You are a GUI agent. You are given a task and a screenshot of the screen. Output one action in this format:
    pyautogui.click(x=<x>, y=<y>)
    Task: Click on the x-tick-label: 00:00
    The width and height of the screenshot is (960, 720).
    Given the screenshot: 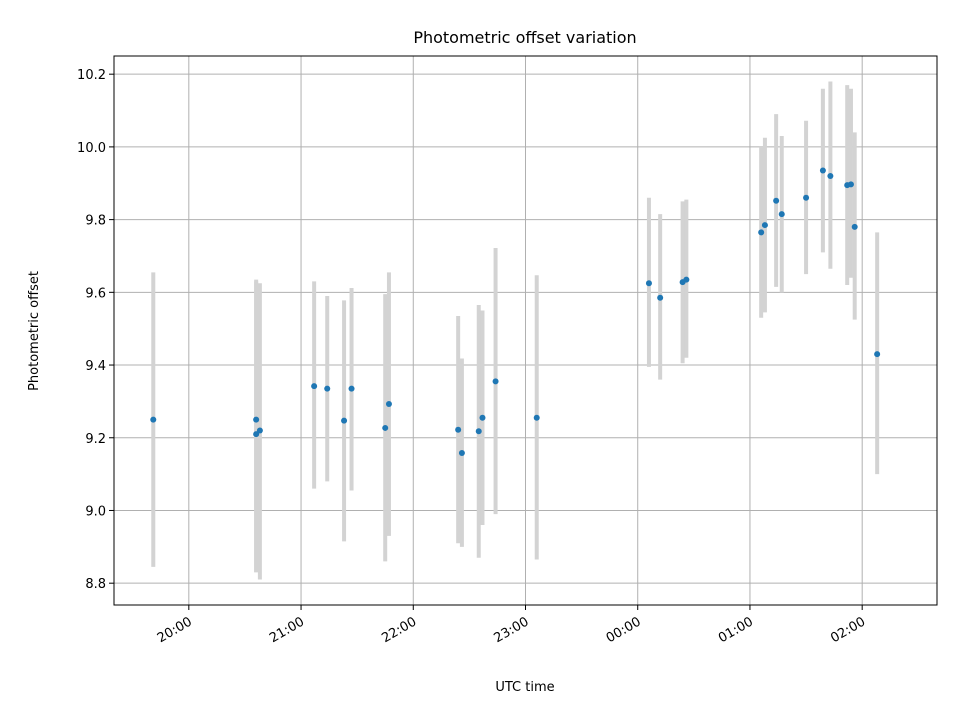 What is the action you would take?
    pyautogui.click(x=624, y=630)
    